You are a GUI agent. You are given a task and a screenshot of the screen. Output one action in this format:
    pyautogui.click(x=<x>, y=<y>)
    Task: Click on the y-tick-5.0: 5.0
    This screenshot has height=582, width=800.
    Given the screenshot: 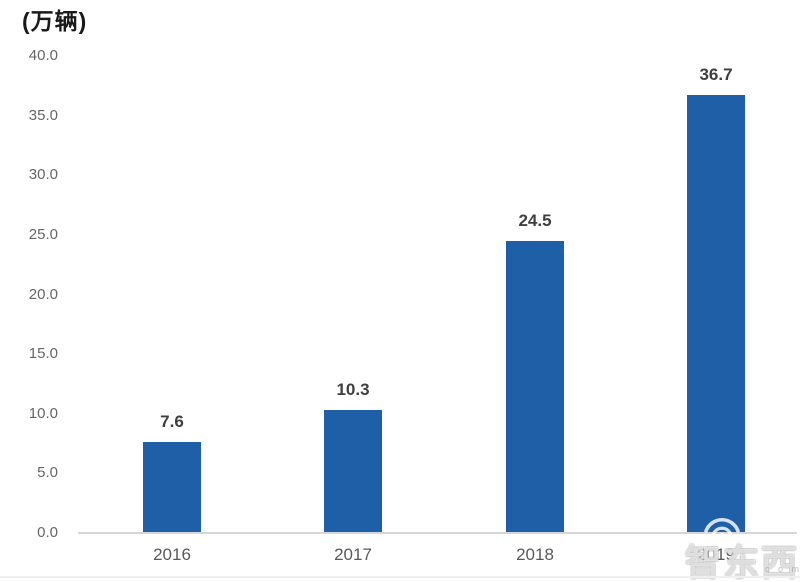 What is the action you would take?
    pyautogui.click(x=47, y=473)
    